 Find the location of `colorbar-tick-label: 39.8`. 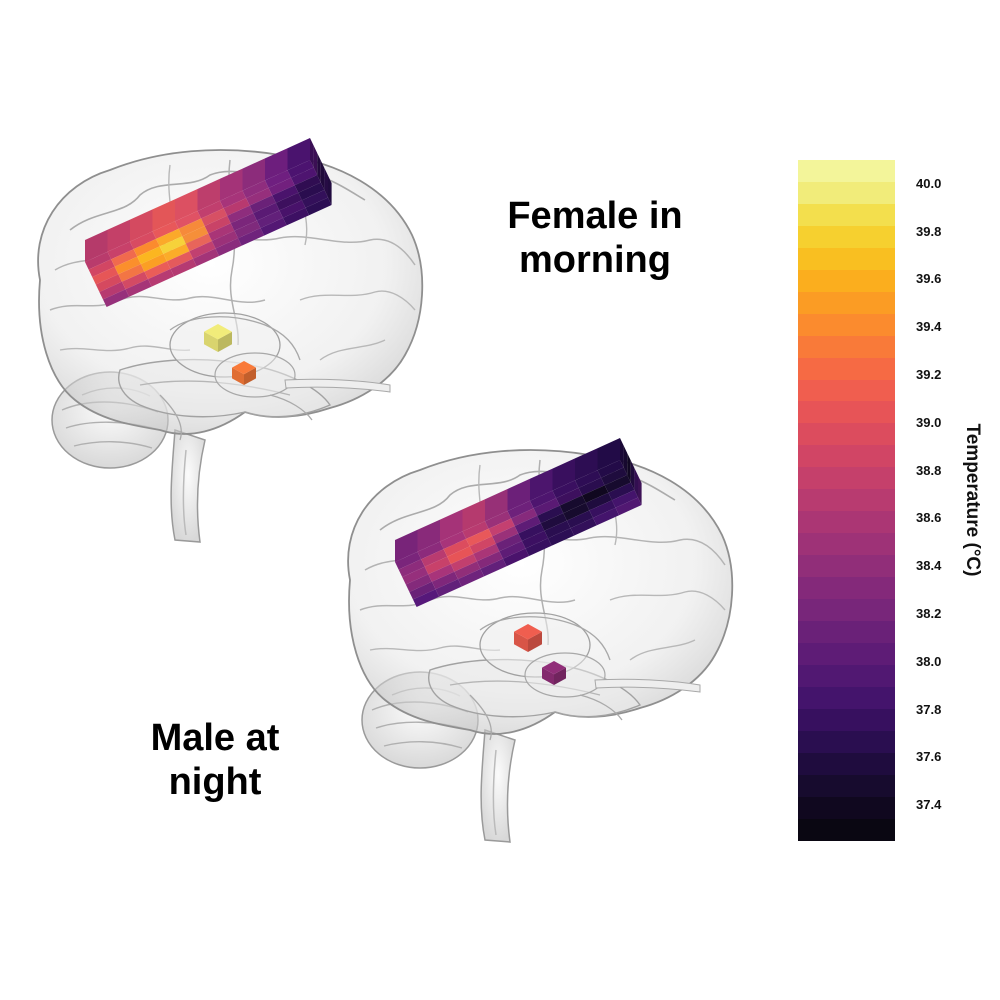

colorbar-tick-label: 39.8 is located at coordinates (929, 231).